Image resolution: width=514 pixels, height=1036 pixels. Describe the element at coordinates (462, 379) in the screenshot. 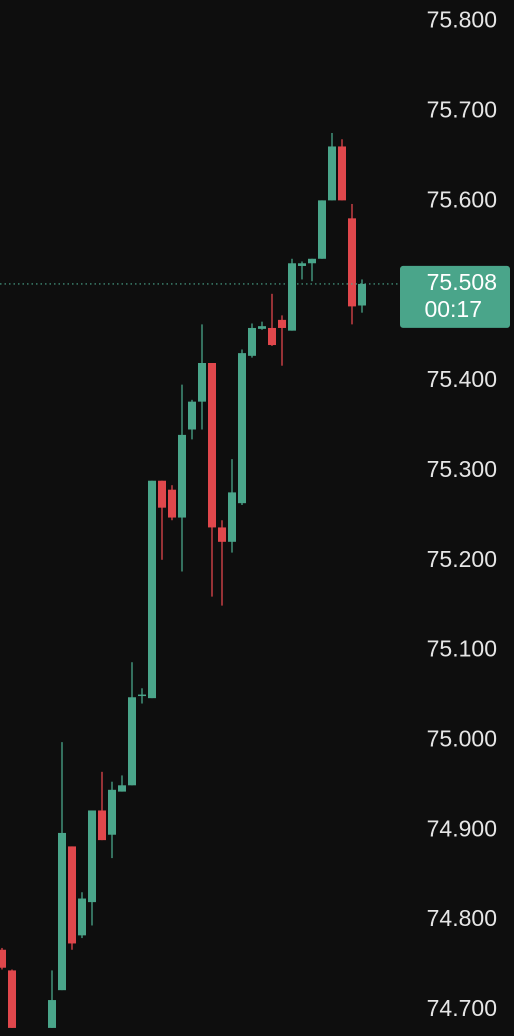

I see `y-tick-label: 75.400` at that location.